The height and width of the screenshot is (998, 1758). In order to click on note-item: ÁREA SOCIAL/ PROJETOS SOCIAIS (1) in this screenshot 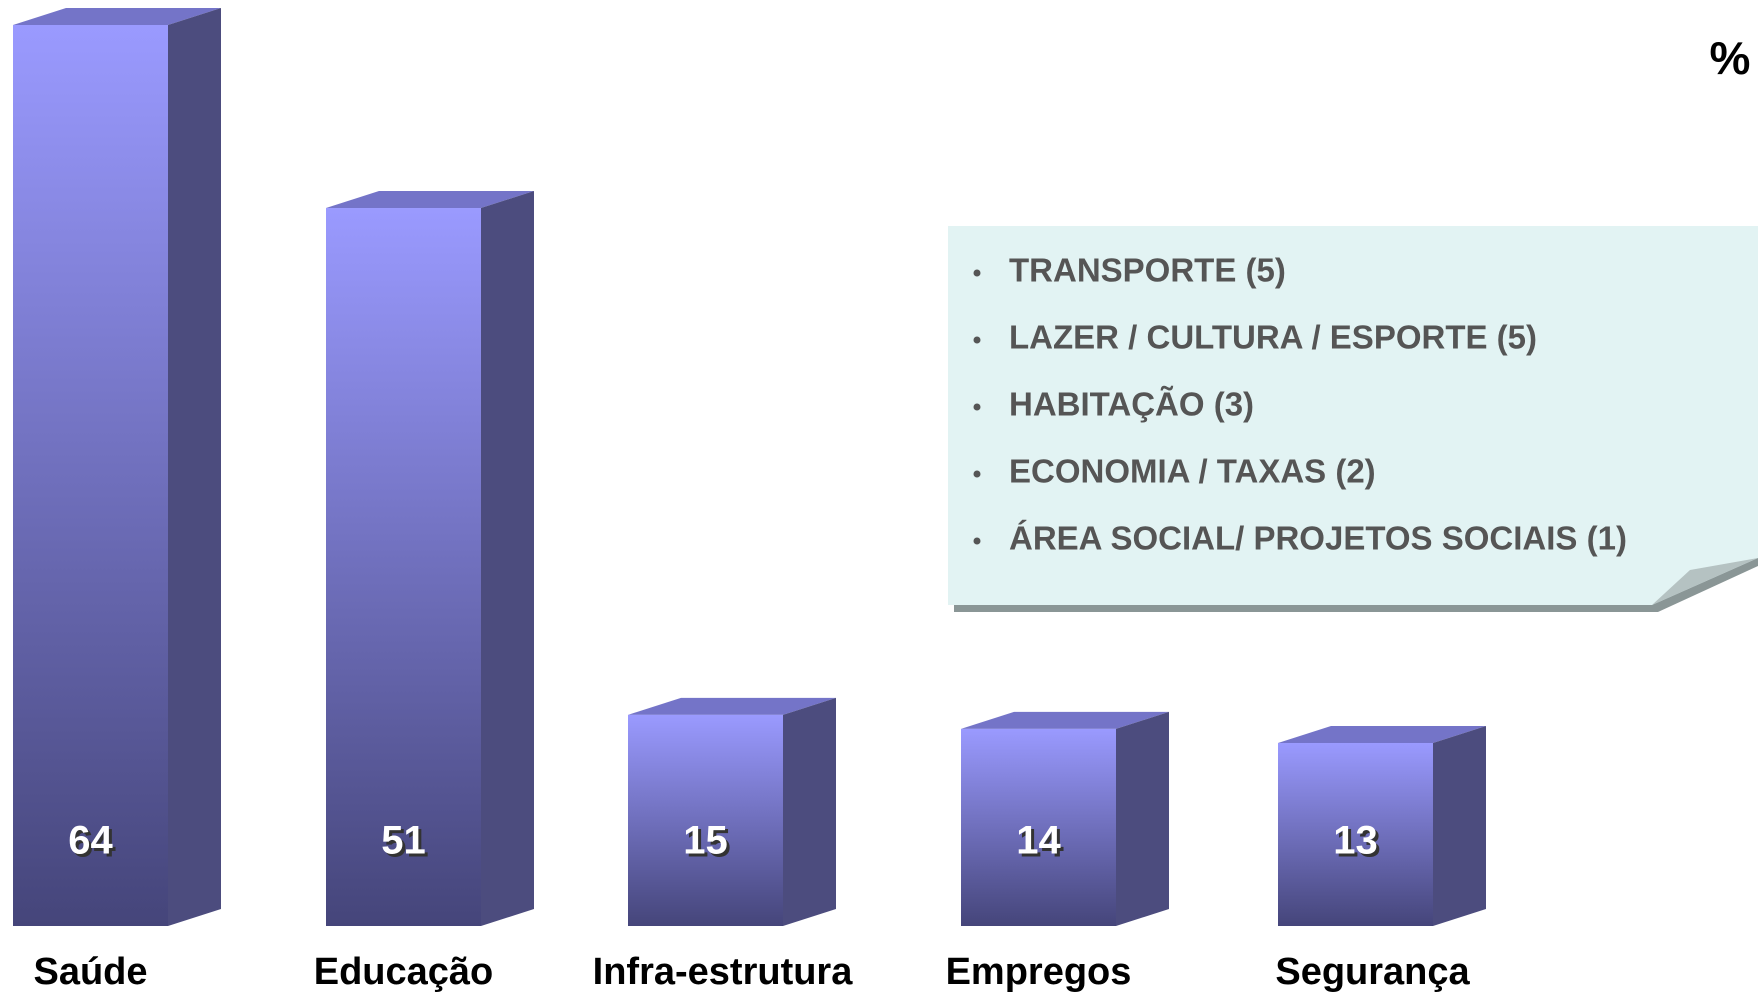, I will do `click(1318, 538)`.